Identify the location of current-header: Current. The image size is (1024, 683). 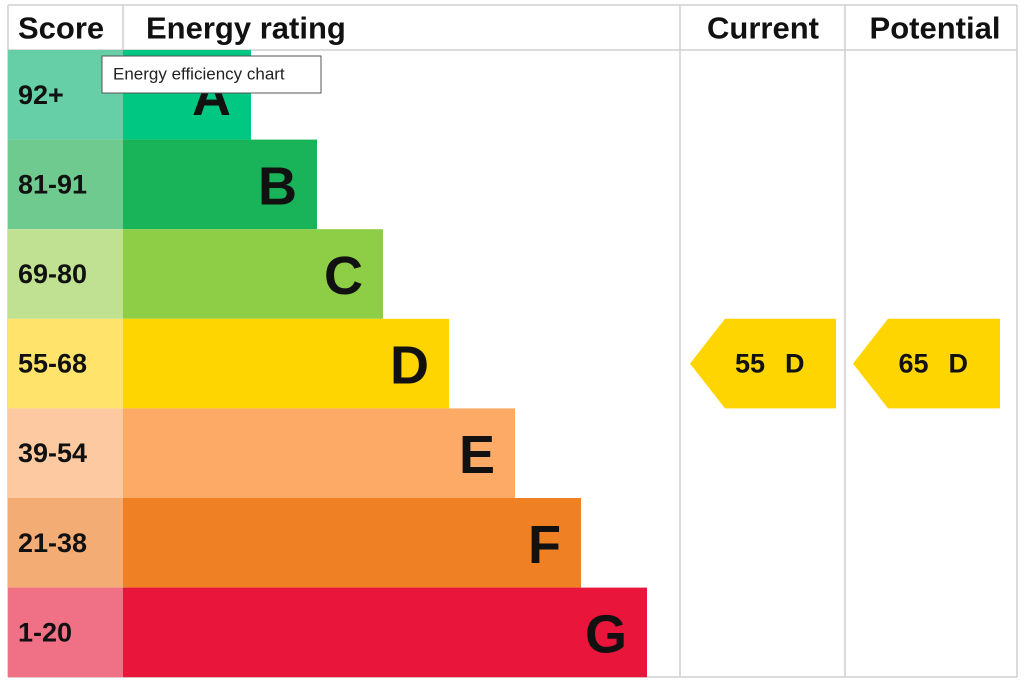
(763, 28).